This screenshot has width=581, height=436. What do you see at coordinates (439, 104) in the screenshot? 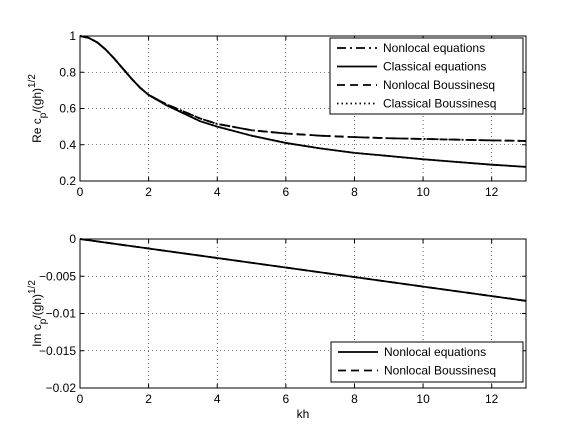
I see `legend-label: Classical Boussinesq` at bounding box center [439, 104].